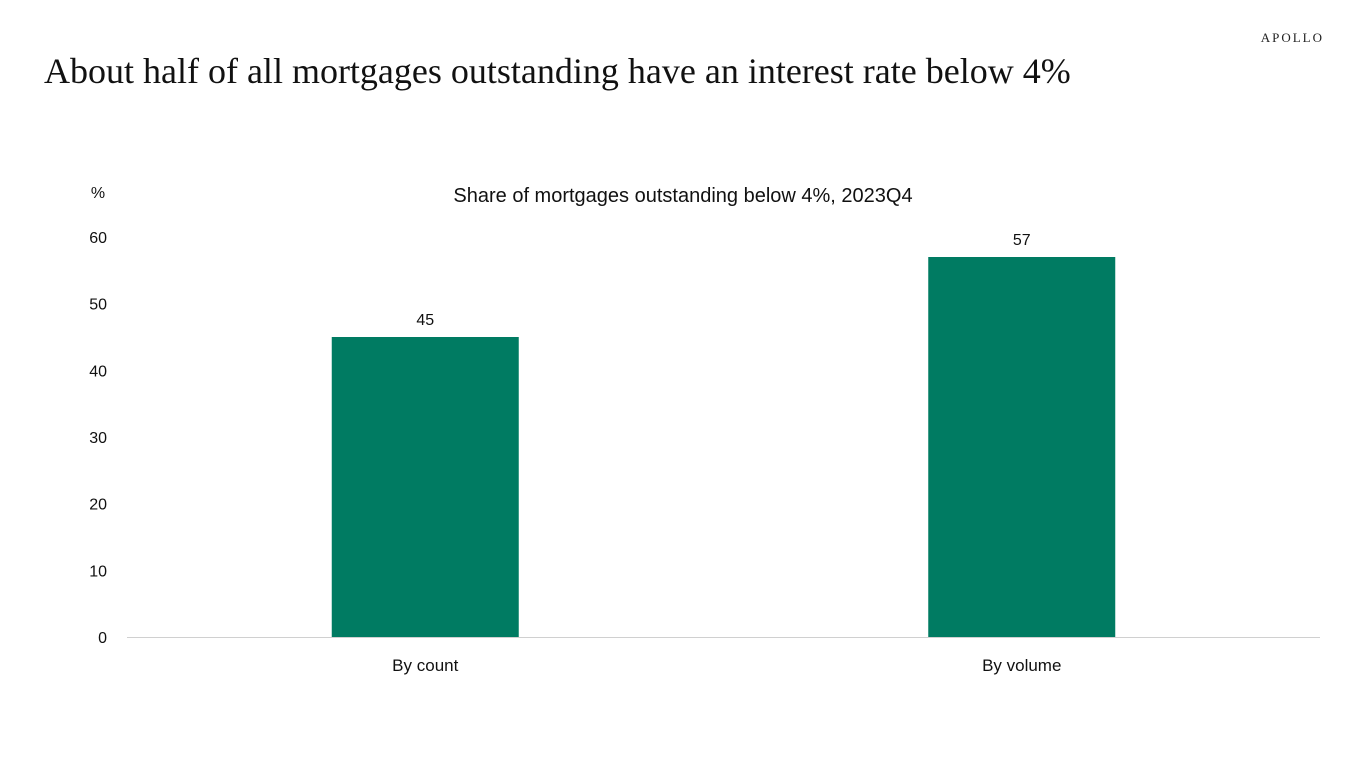  Describe the element at coordinates (98, 371) in the screenshot. I see `y-tick-label: 40` at that location.